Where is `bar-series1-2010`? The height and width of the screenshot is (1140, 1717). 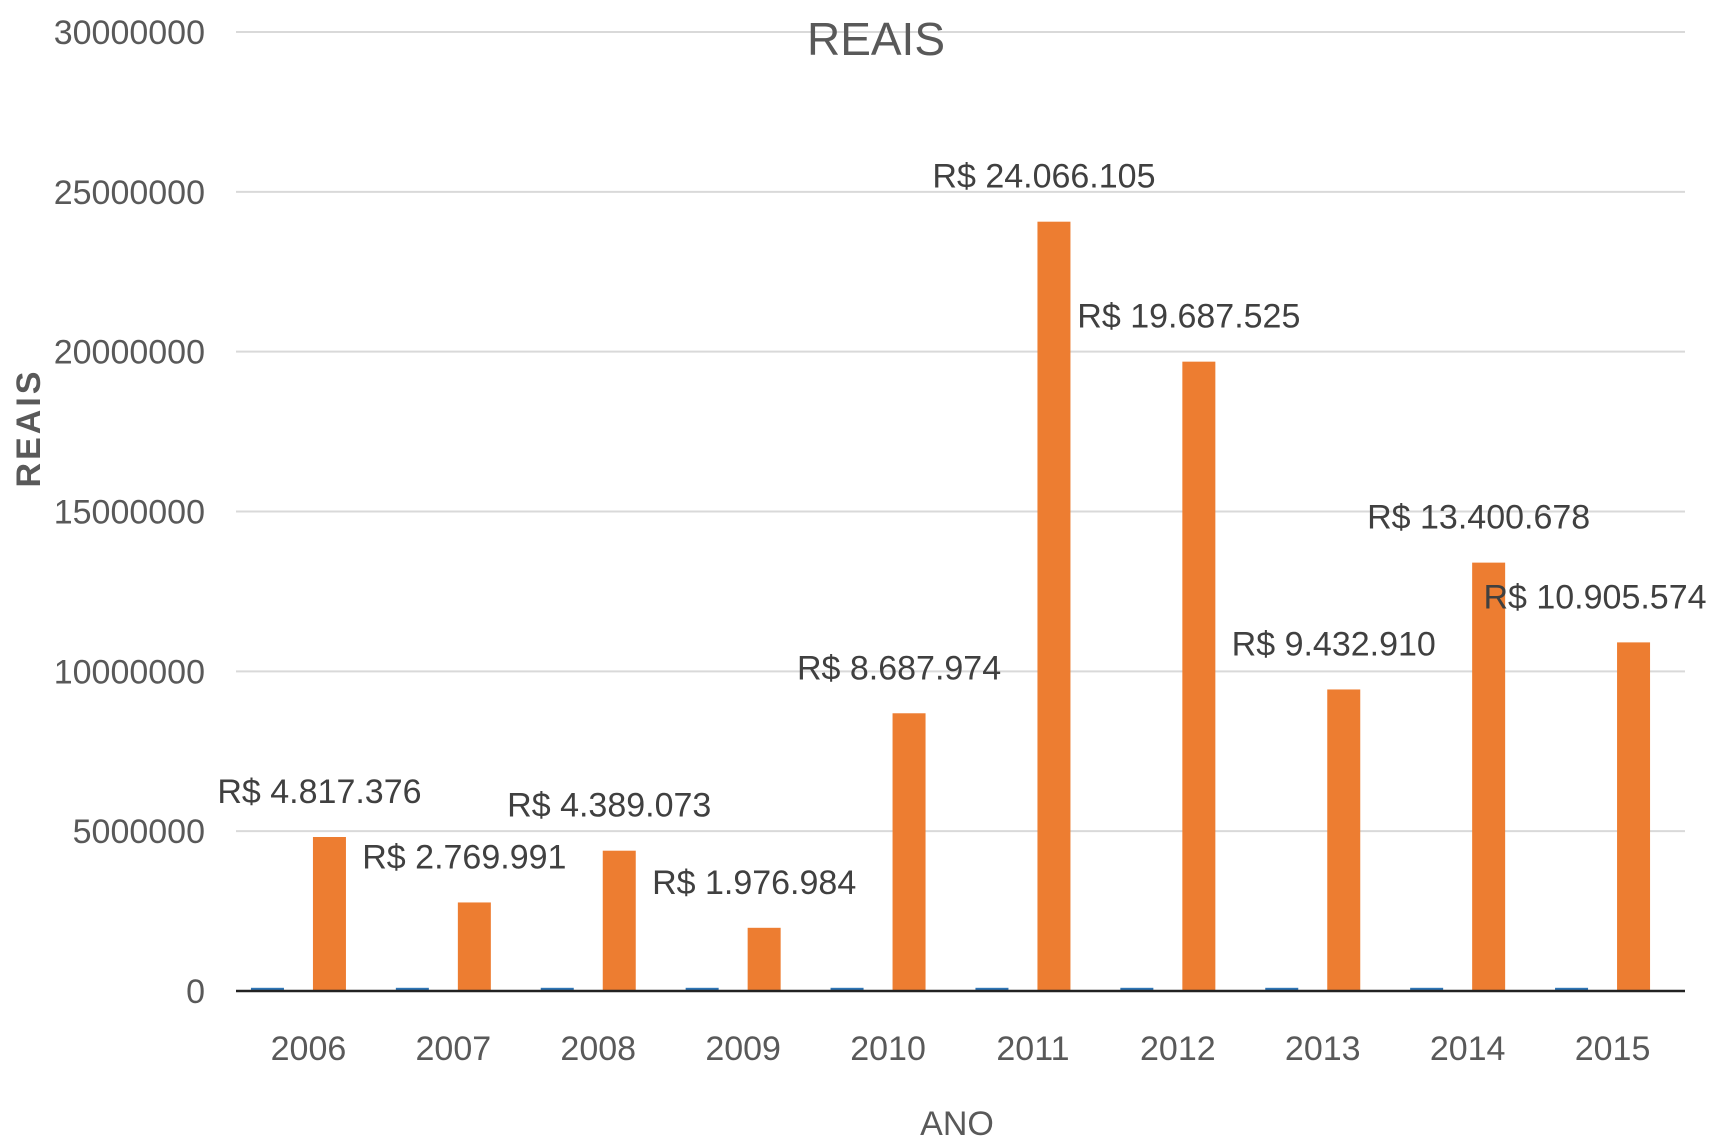
bar-series1-2010 is located at coordinates (847, 989).